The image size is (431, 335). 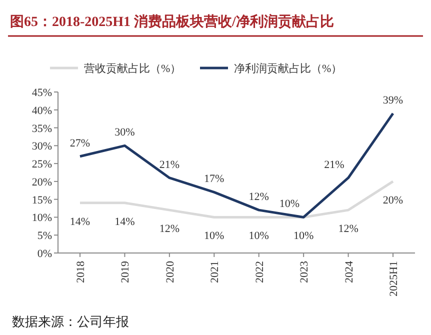 What do you see at coordinates (393, 200) in the screenshot?
I see `data-label: 20%` at bounding box center [393, 200].